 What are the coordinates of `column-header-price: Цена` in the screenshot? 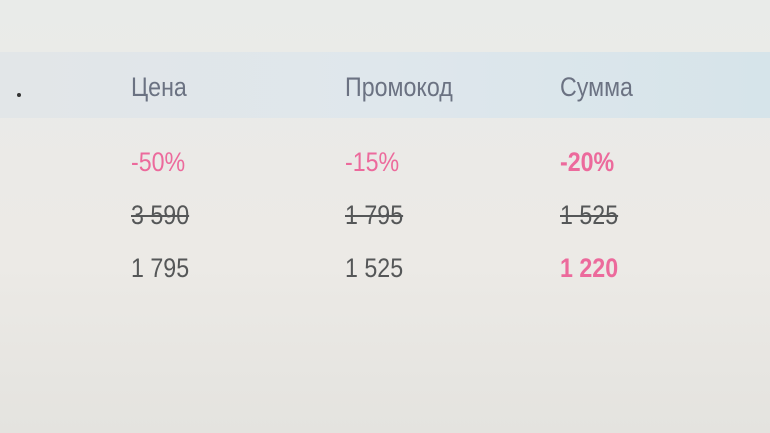 It's located at (159, 87).